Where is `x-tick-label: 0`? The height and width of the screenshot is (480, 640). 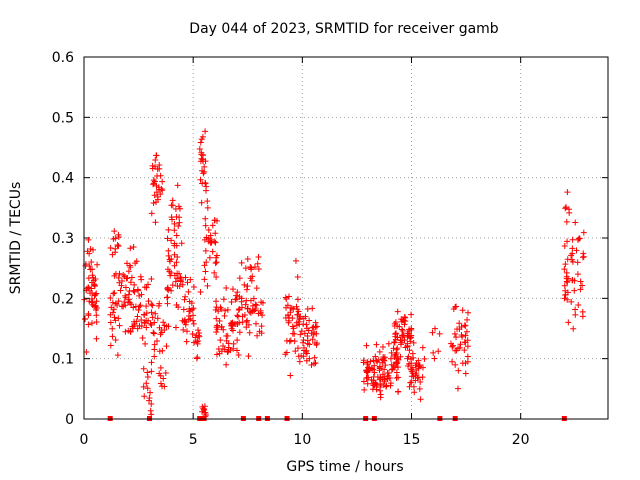
x-tick-label: 0 is located at coordinates (84, 440).